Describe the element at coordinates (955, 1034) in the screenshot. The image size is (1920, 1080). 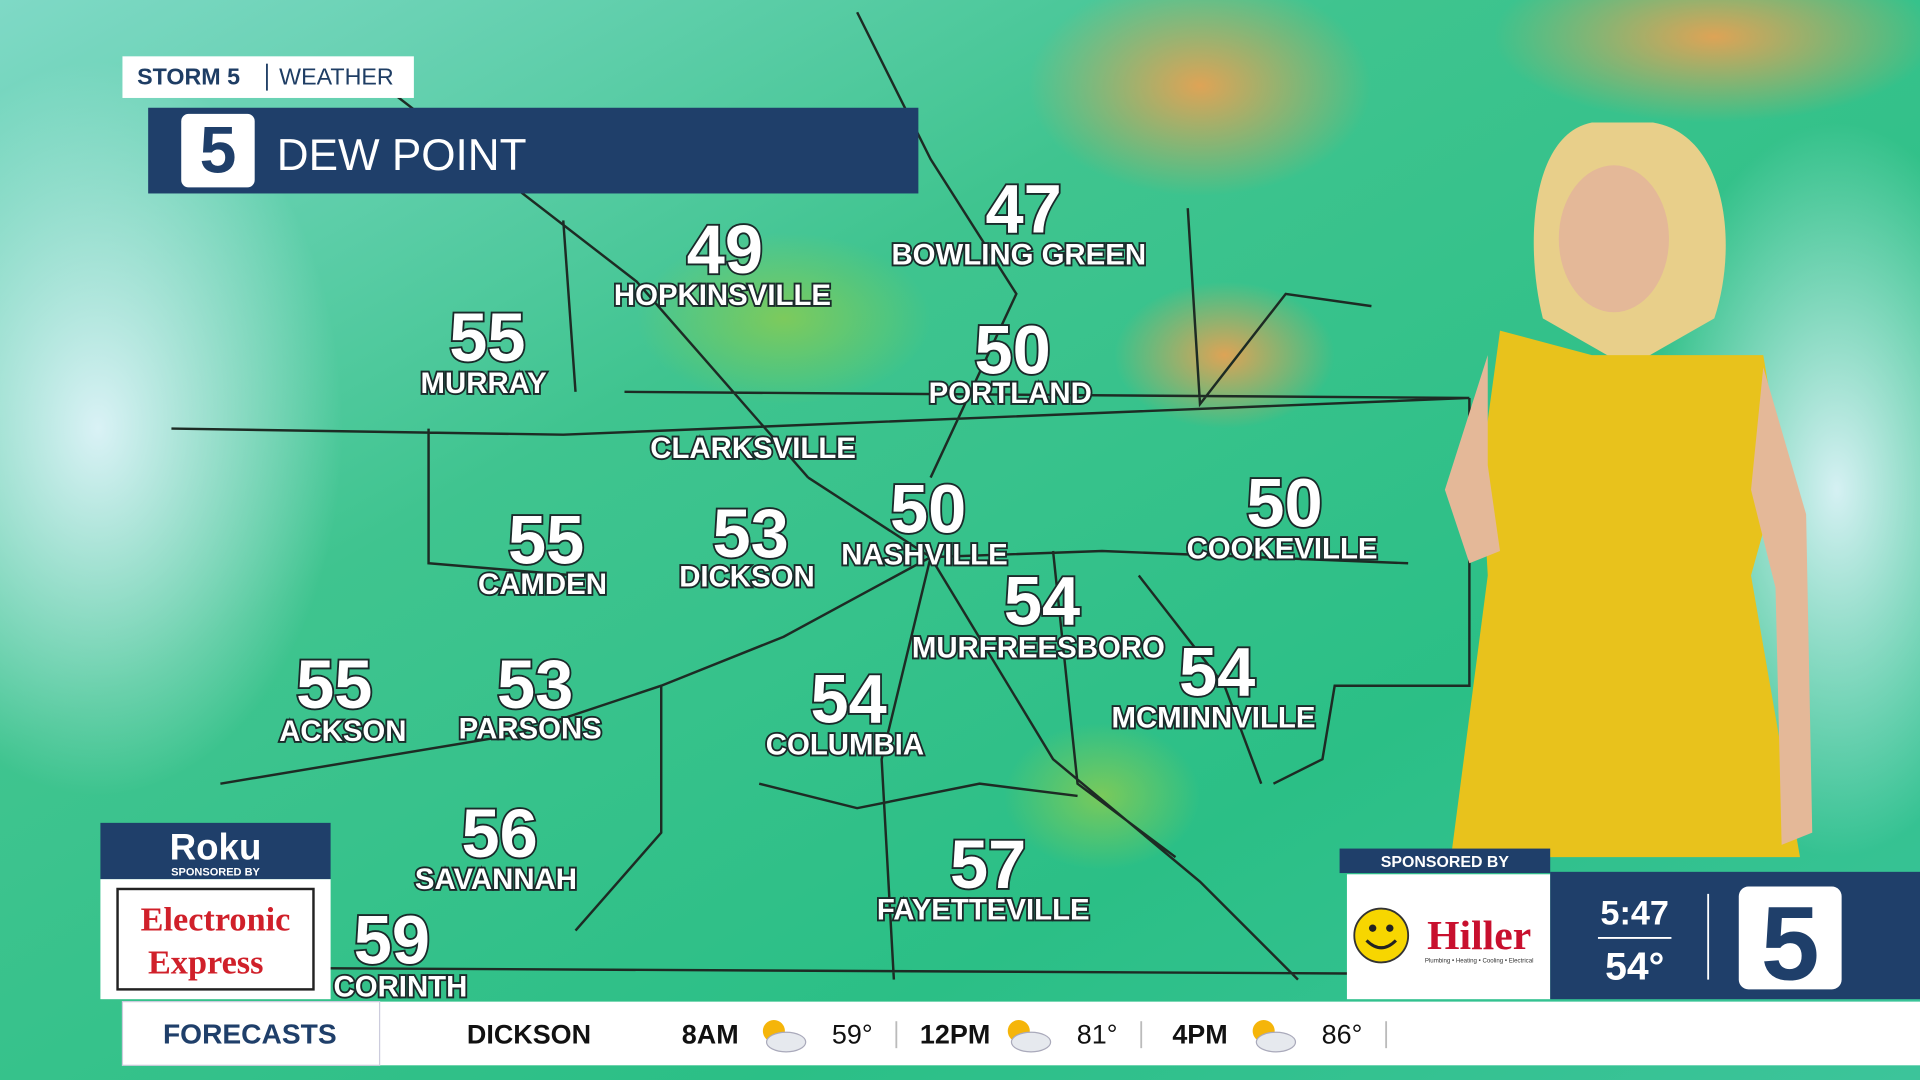
I see `forecast-time: 12PM` at that location.